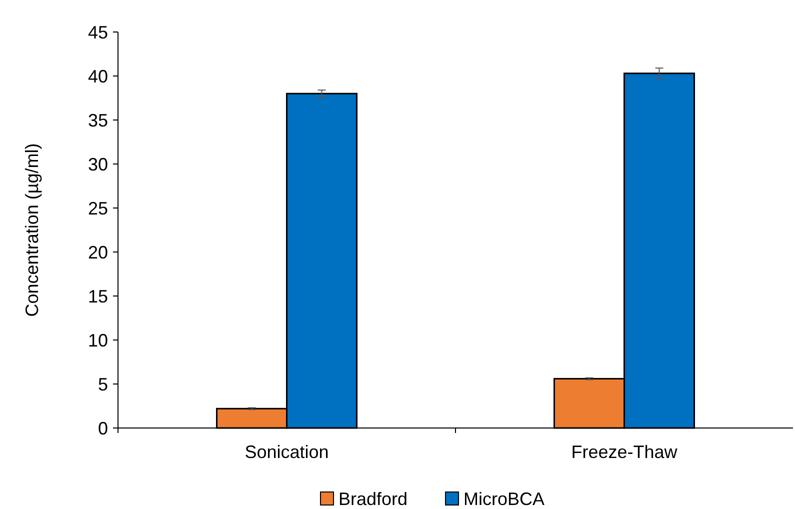 The width and height of the screenshot is (795, 509). What do you see at coordinates (286, 452) in the screenshot?
I see `x-tick-label: Sonication` at bounding box center [286, 452].